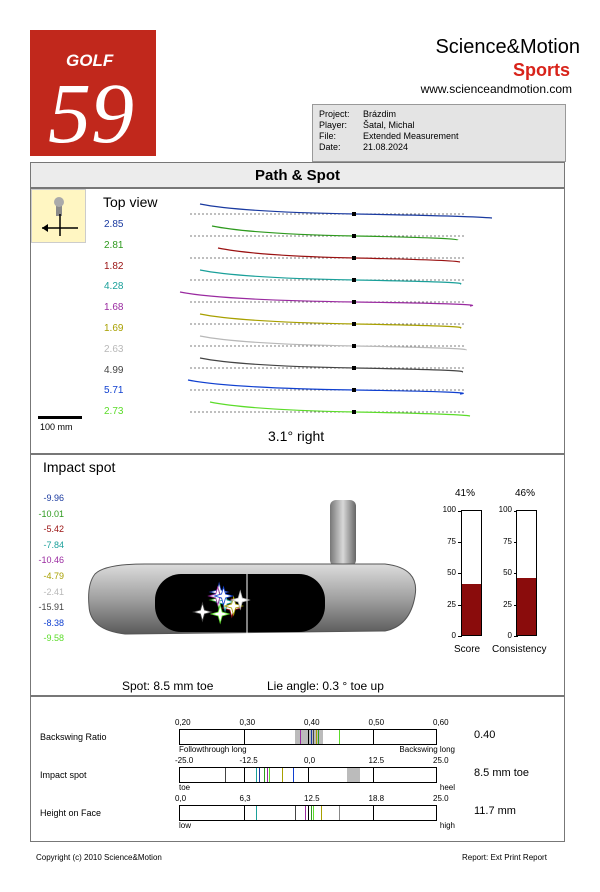  What do you see at coordinates (485, 735) in the screenshot?
I see `metric-value: 0.40` at bounding box center [485, 735].